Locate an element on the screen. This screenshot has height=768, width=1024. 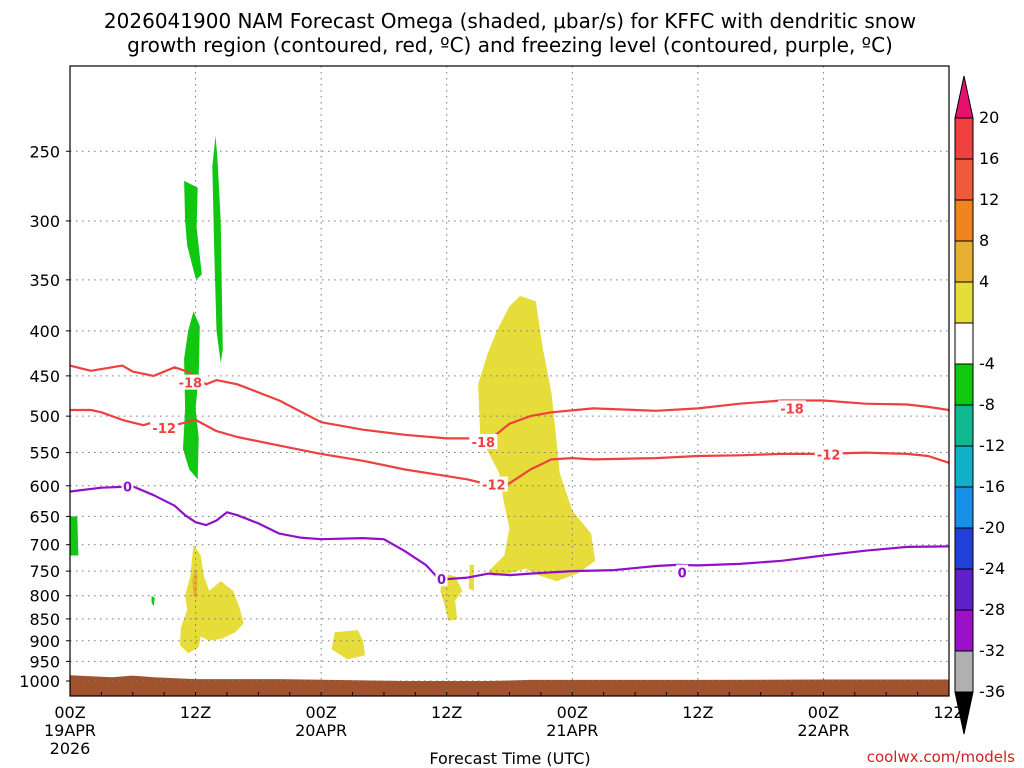
colorbar-top-arrow is located at coordinates (964, 97).